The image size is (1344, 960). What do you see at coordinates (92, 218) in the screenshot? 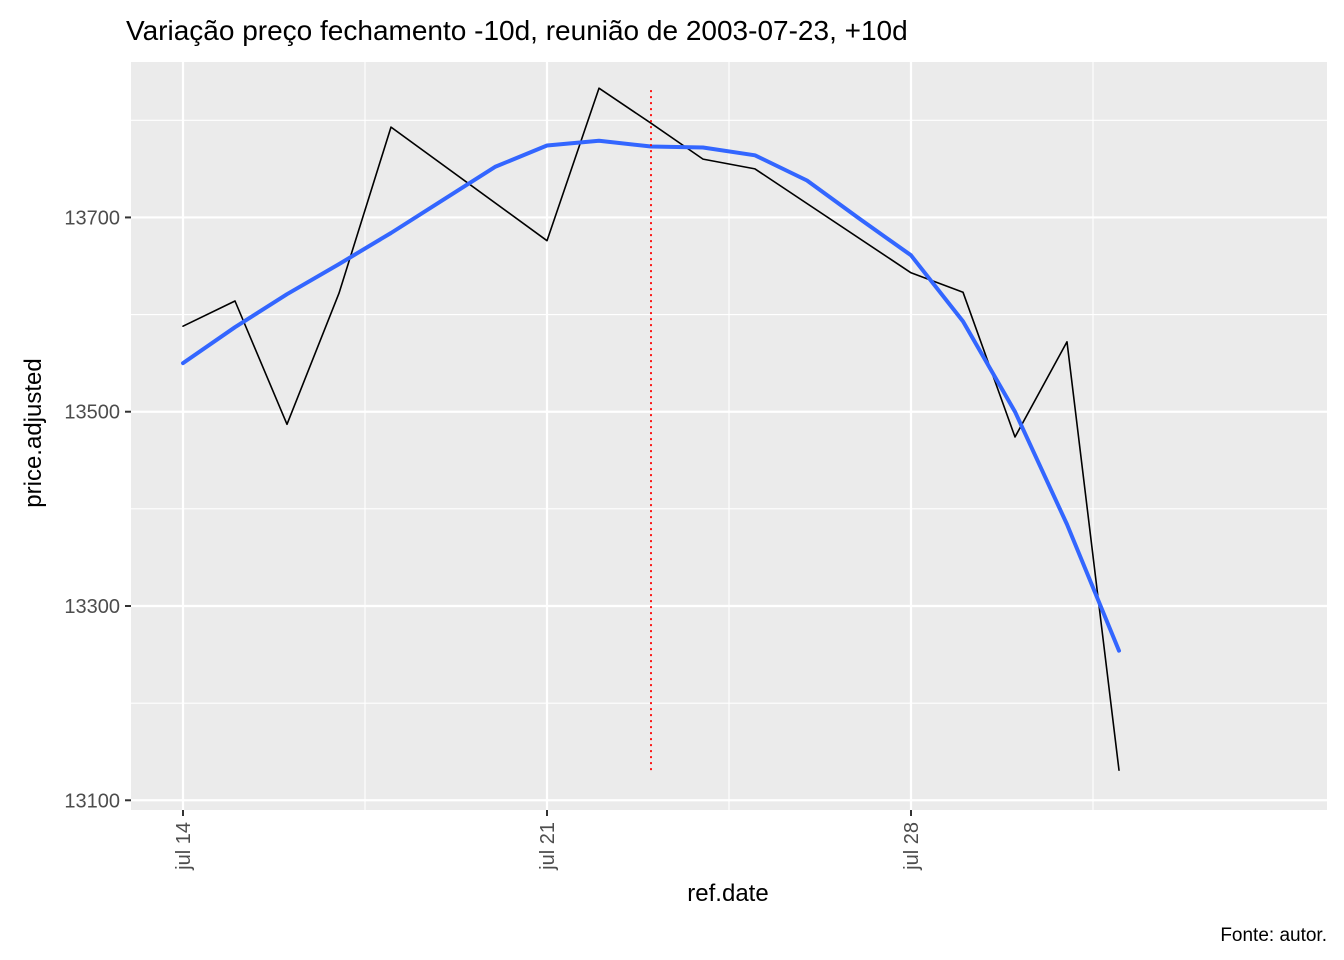
I see `y-tick-label: 13700` at bounding box center [92, 218].